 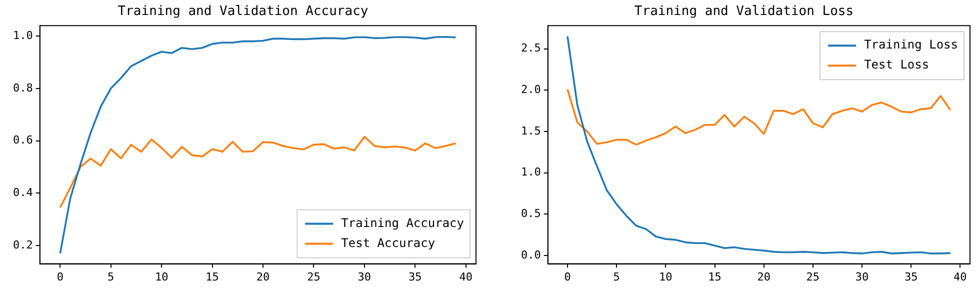 I want to click on legend-label: Test Accuracy, so click(x=388, y=243).